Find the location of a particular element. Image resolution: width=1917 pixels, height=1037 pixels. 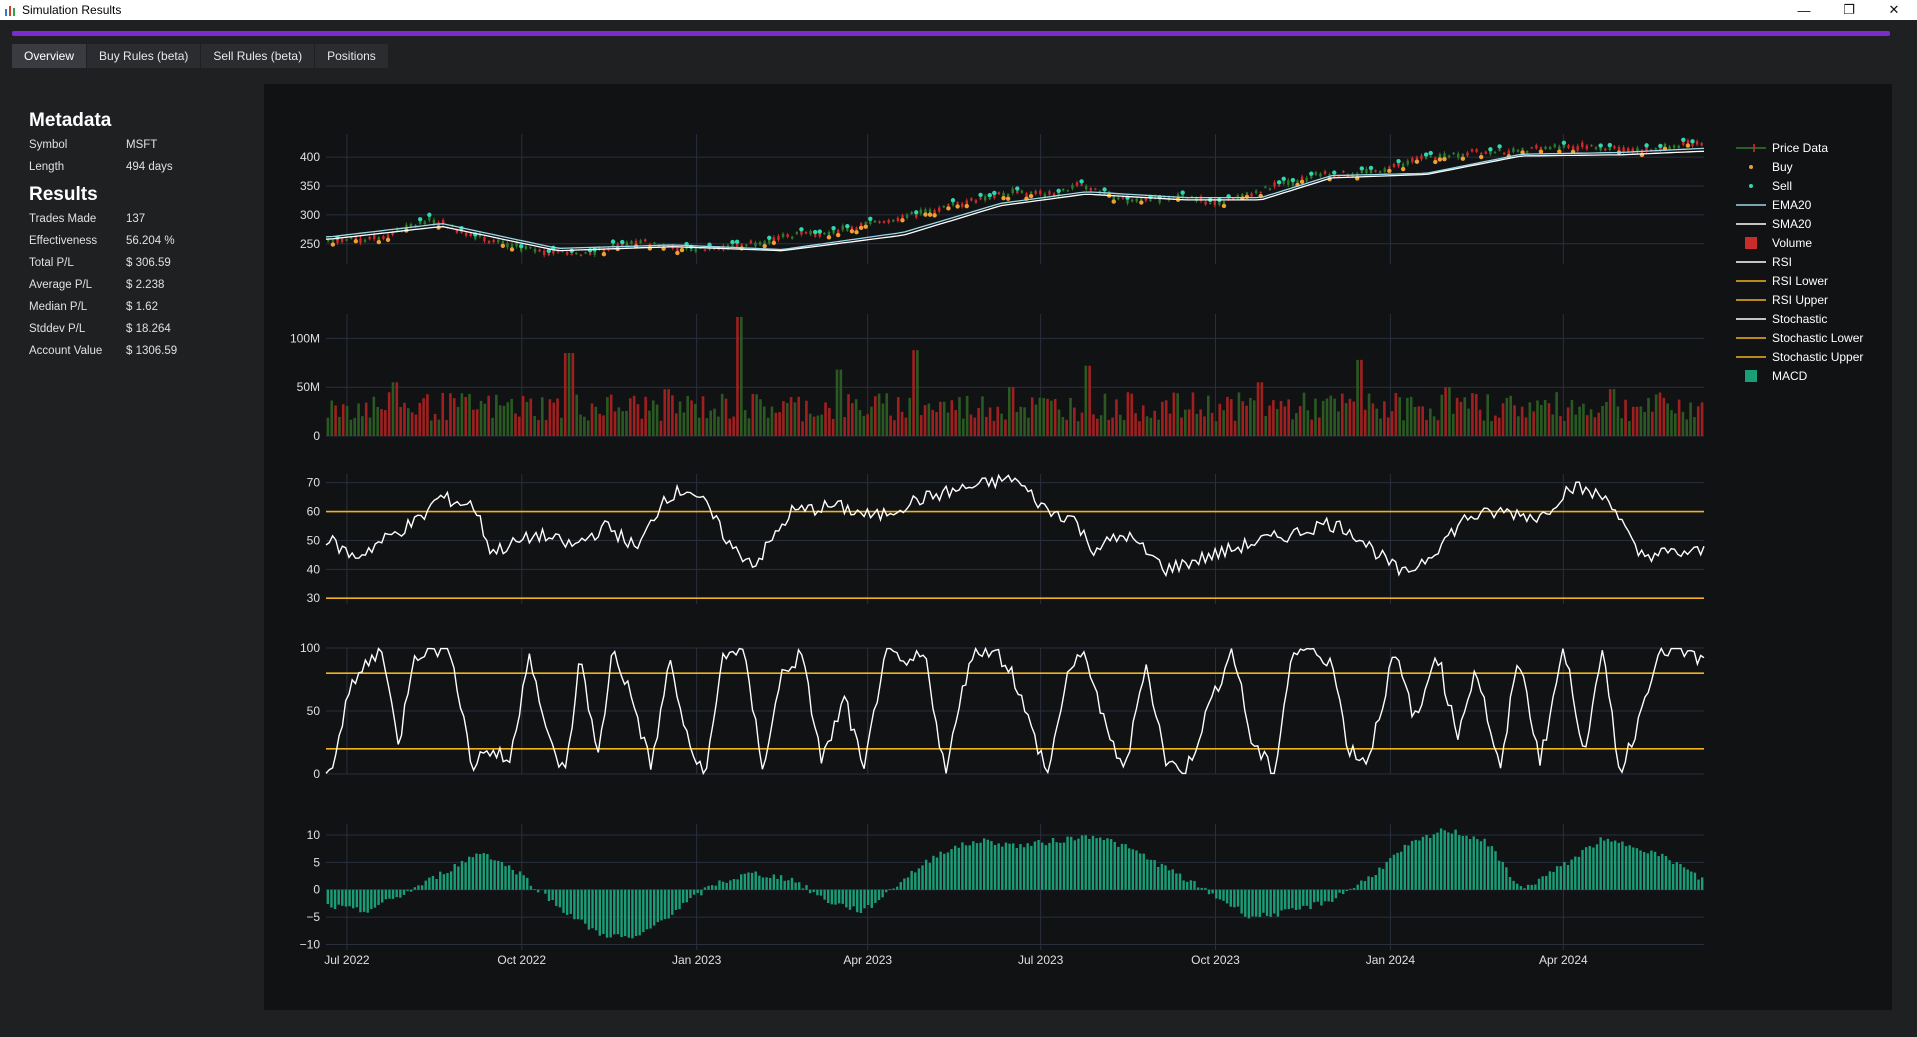

restore-button: ❐ is located at coordinates (1849, 9).